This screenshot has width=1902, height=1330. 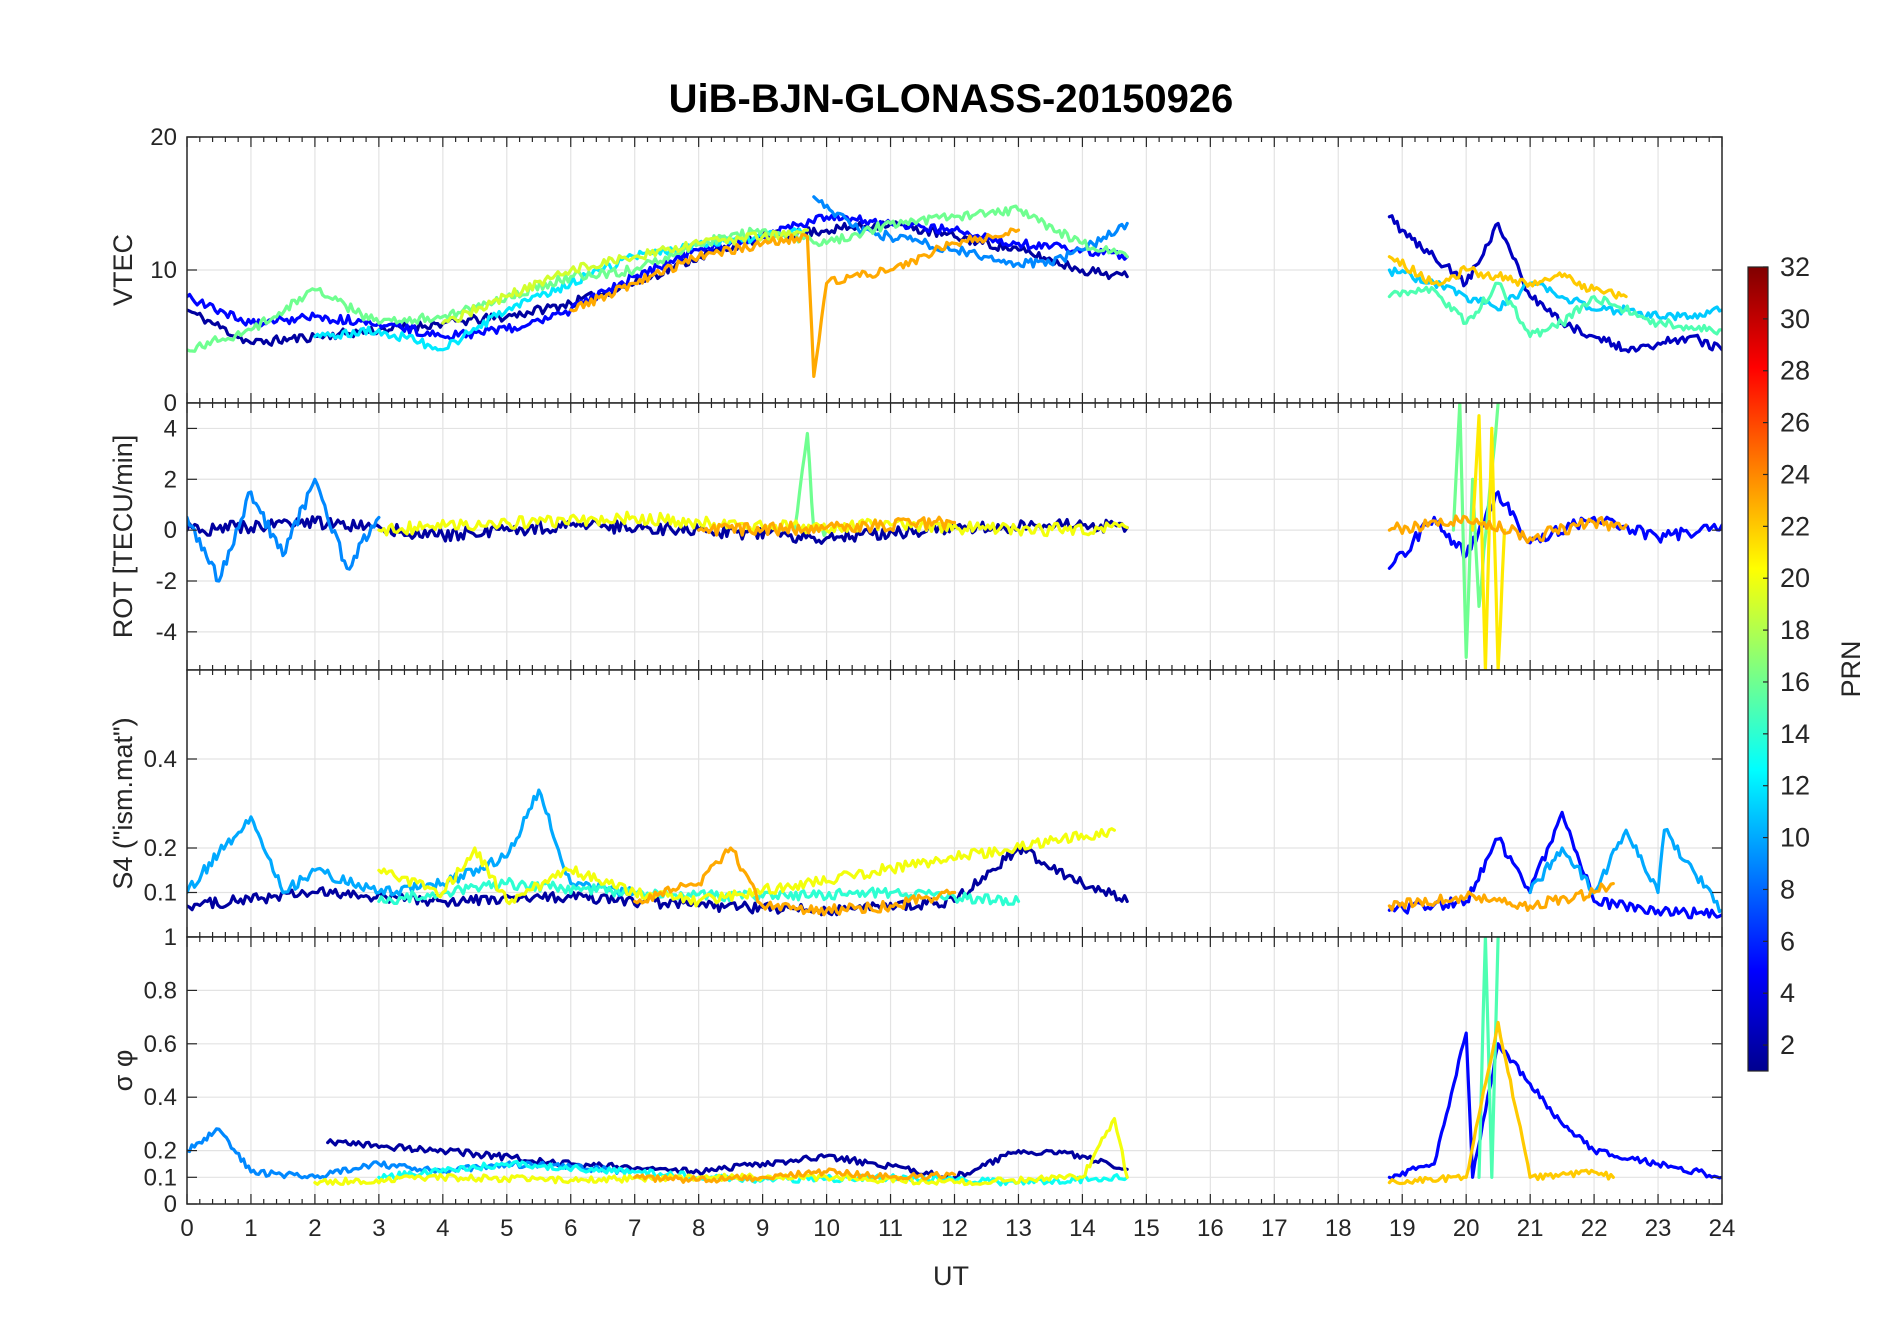 What do you see at coordinates (1795, 838) in the screenshot?
I see `colorbar-tick-label: 10` at bounding box center [1795, 838].